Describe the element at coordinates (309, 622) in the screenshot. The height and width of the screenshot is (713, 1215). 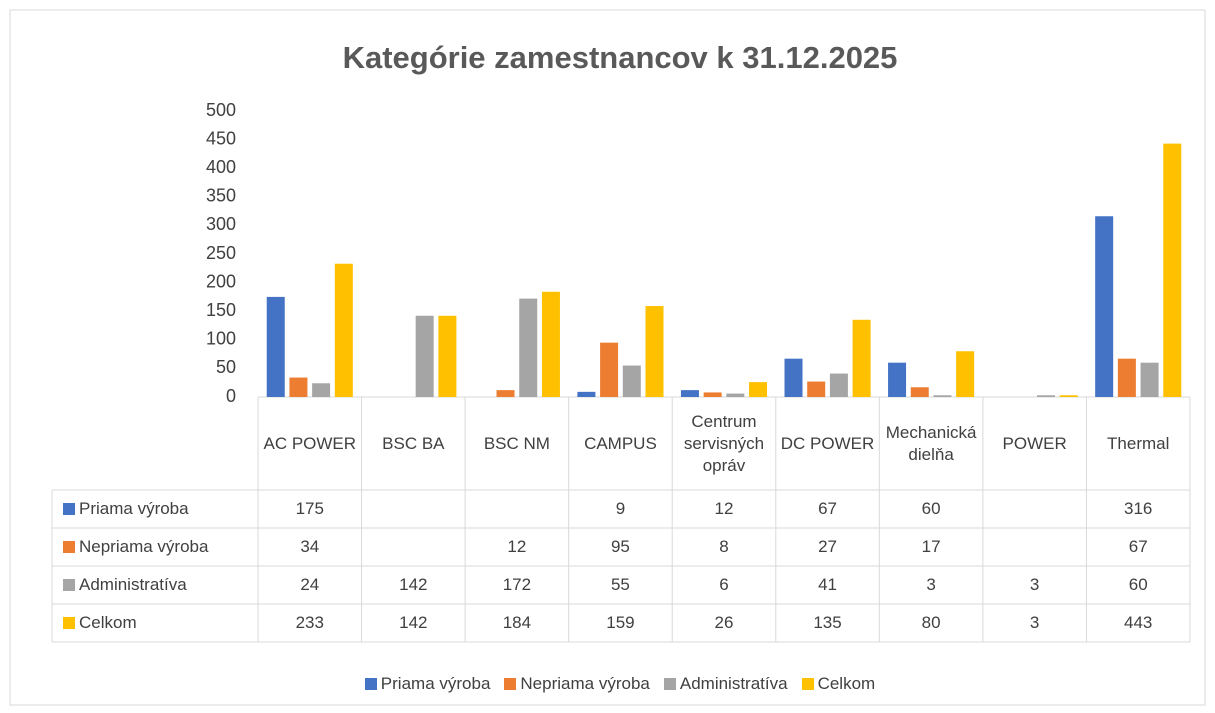
I see `table-cell: 233` at that location.